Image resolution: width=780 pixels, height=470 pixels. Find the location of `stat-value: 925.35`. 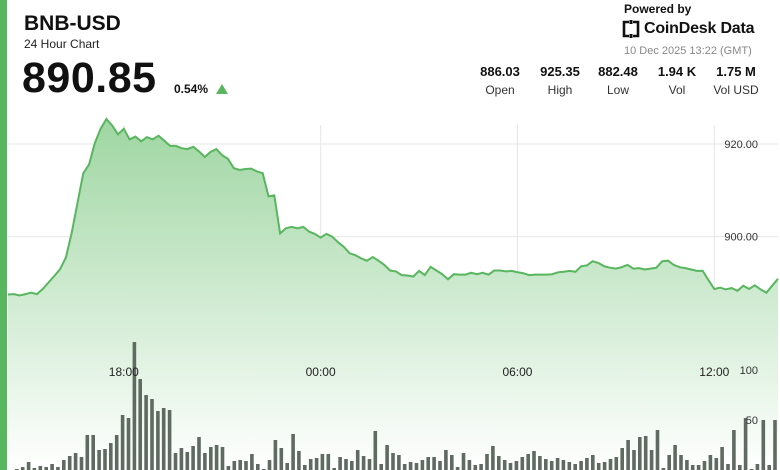

stat-value: 925.35 is located at coordinates (560, 71).